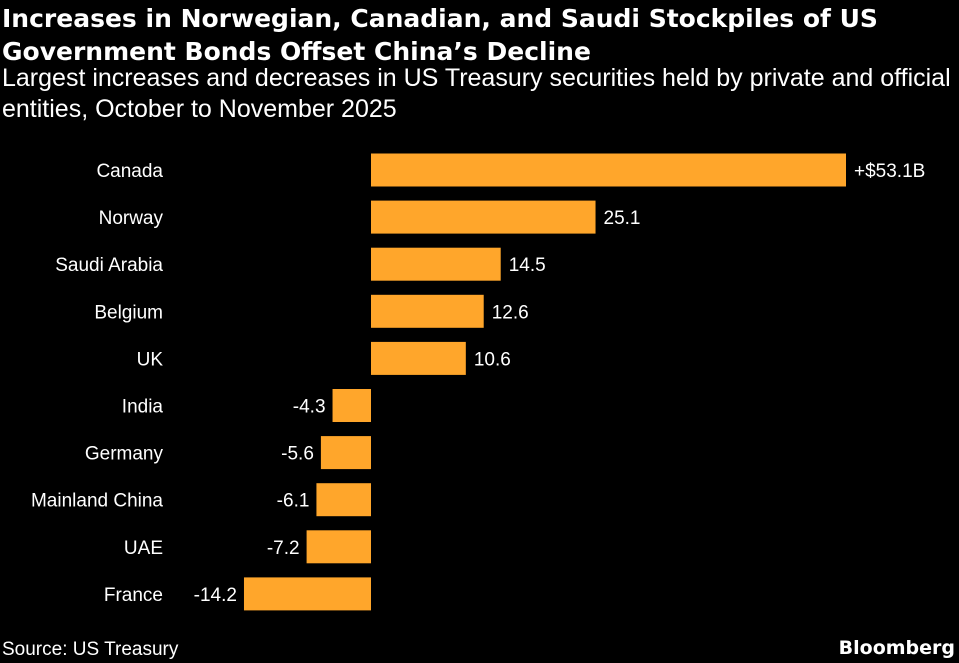  Describe the element at coordinates (143, 548) in the screenshot. I see `category-label: UAE` at that location.